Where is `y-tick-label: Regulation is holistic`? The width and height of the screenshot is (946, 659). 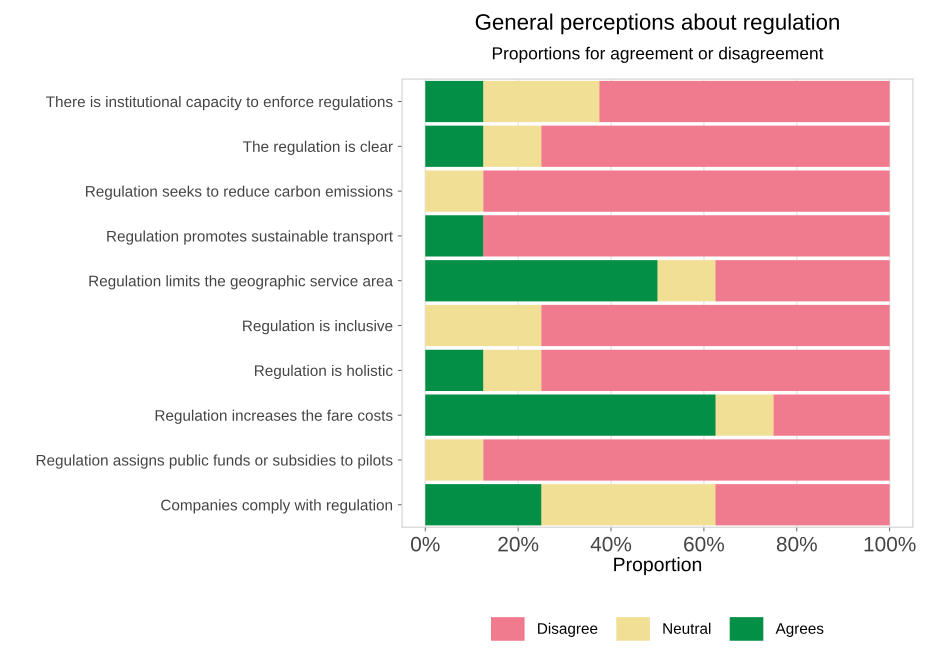 y-tick-label: Regulation is holistic is located at coordinates (324, 372).